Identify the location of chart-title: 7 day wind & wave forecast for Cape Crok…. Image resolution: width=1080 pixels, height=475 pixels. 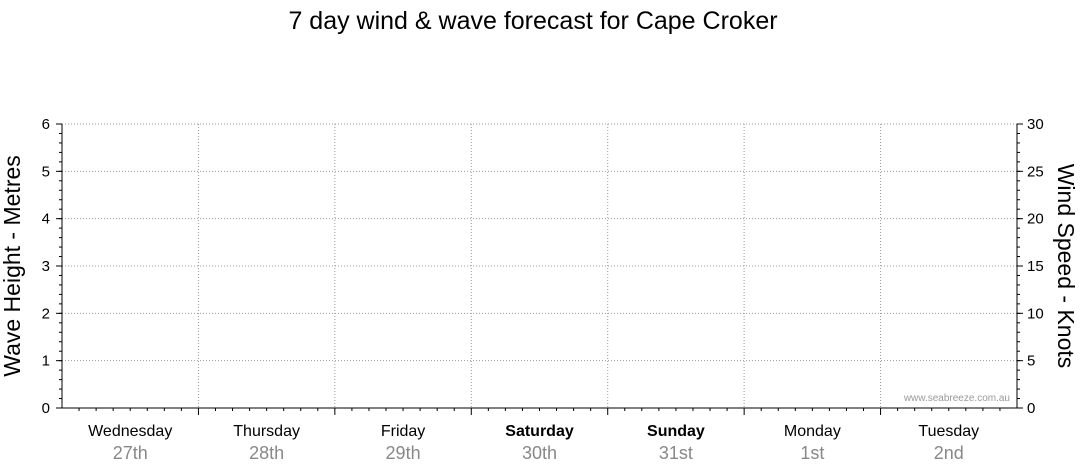
(532, 21).